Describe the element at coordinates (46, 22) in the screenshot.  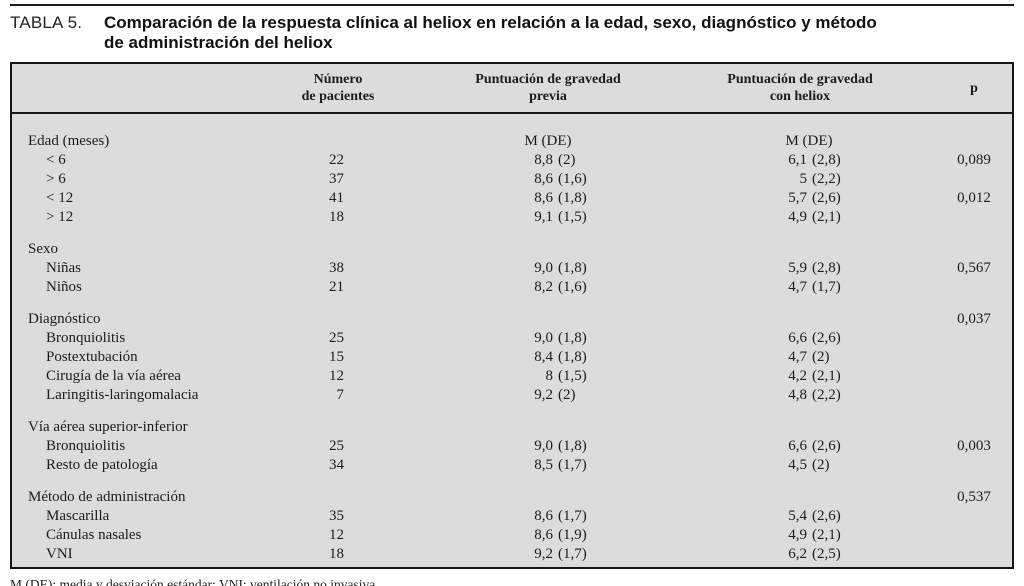
I see `table-number-label: TABLA 5.` at that location.